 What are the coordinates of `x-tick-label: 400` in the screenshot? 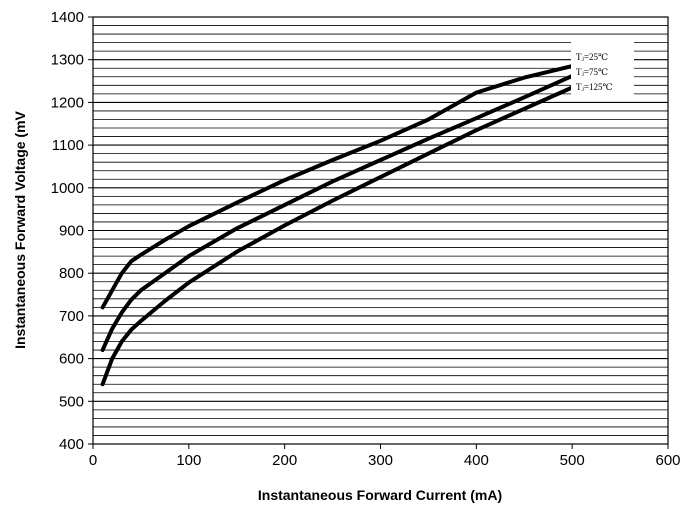 It's located at (476, 460).